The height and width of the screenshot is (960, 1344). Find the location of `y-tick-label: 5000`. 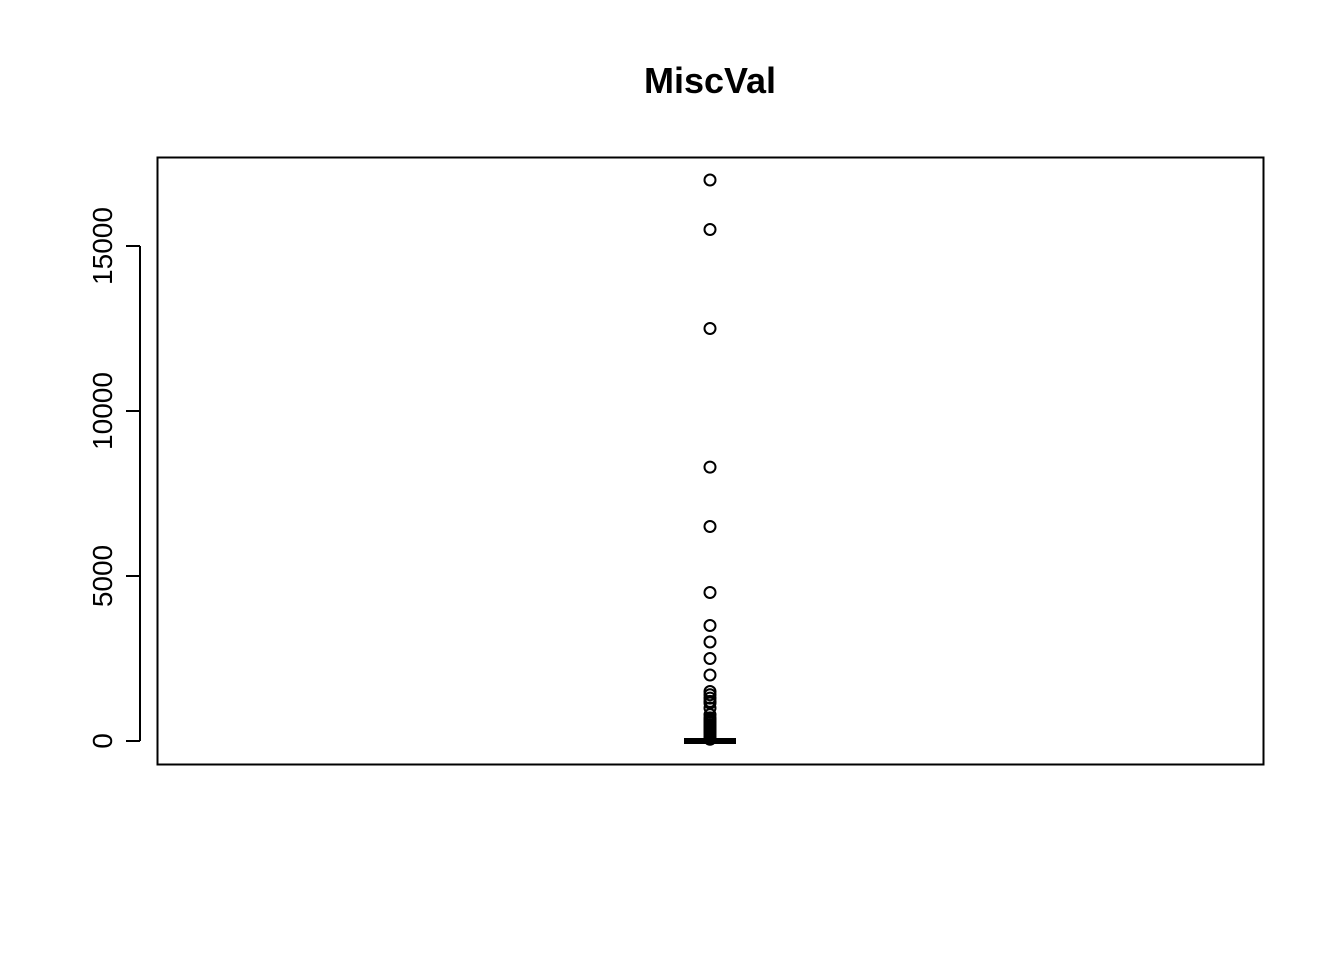

y-tick-label: 5000 is located at coordinates (102, 576).